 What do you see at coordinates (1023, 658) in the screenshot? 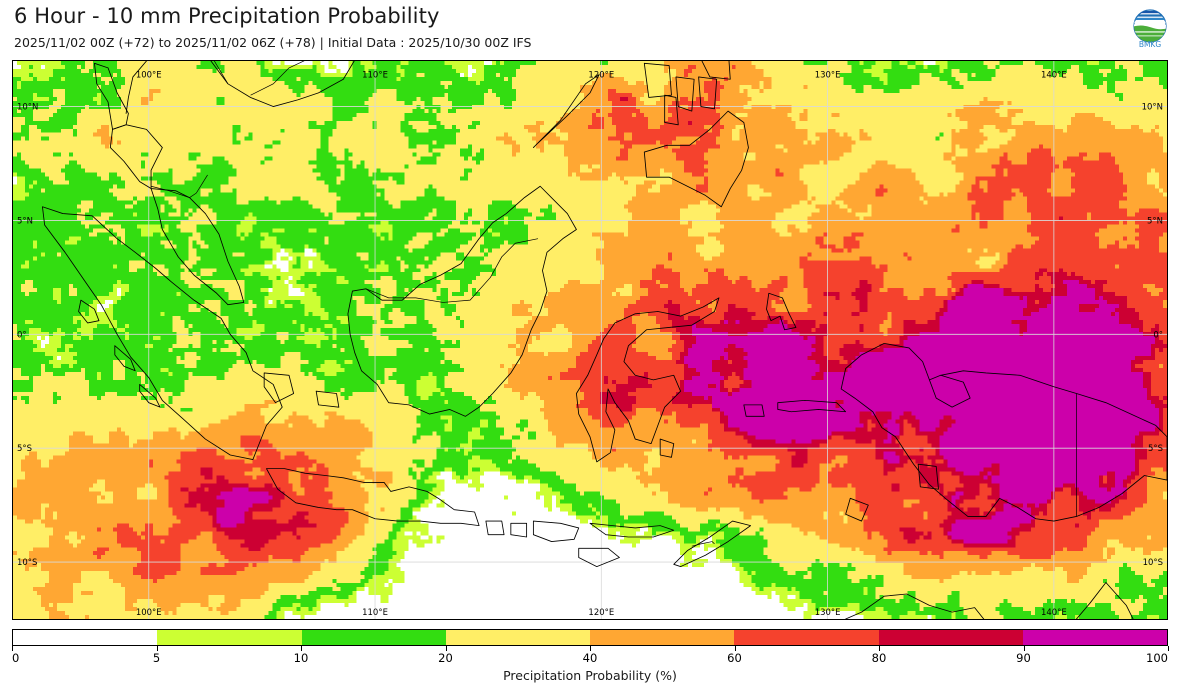
I see `colorbar-tick-label: 90` at bounding box center [1023, 658].